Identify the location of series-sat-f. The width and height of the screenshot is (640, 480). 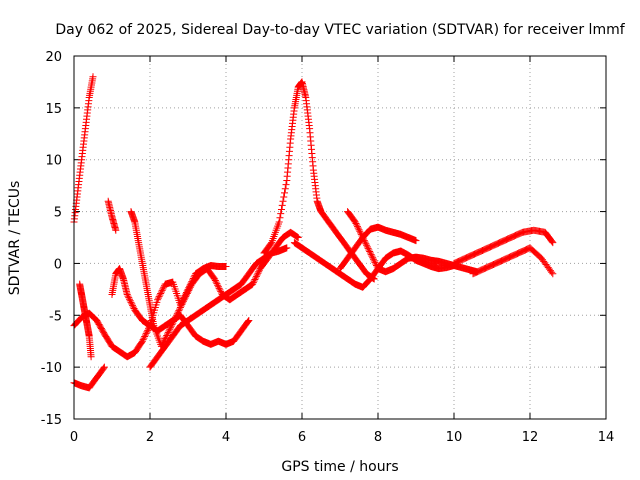
(180, 306).